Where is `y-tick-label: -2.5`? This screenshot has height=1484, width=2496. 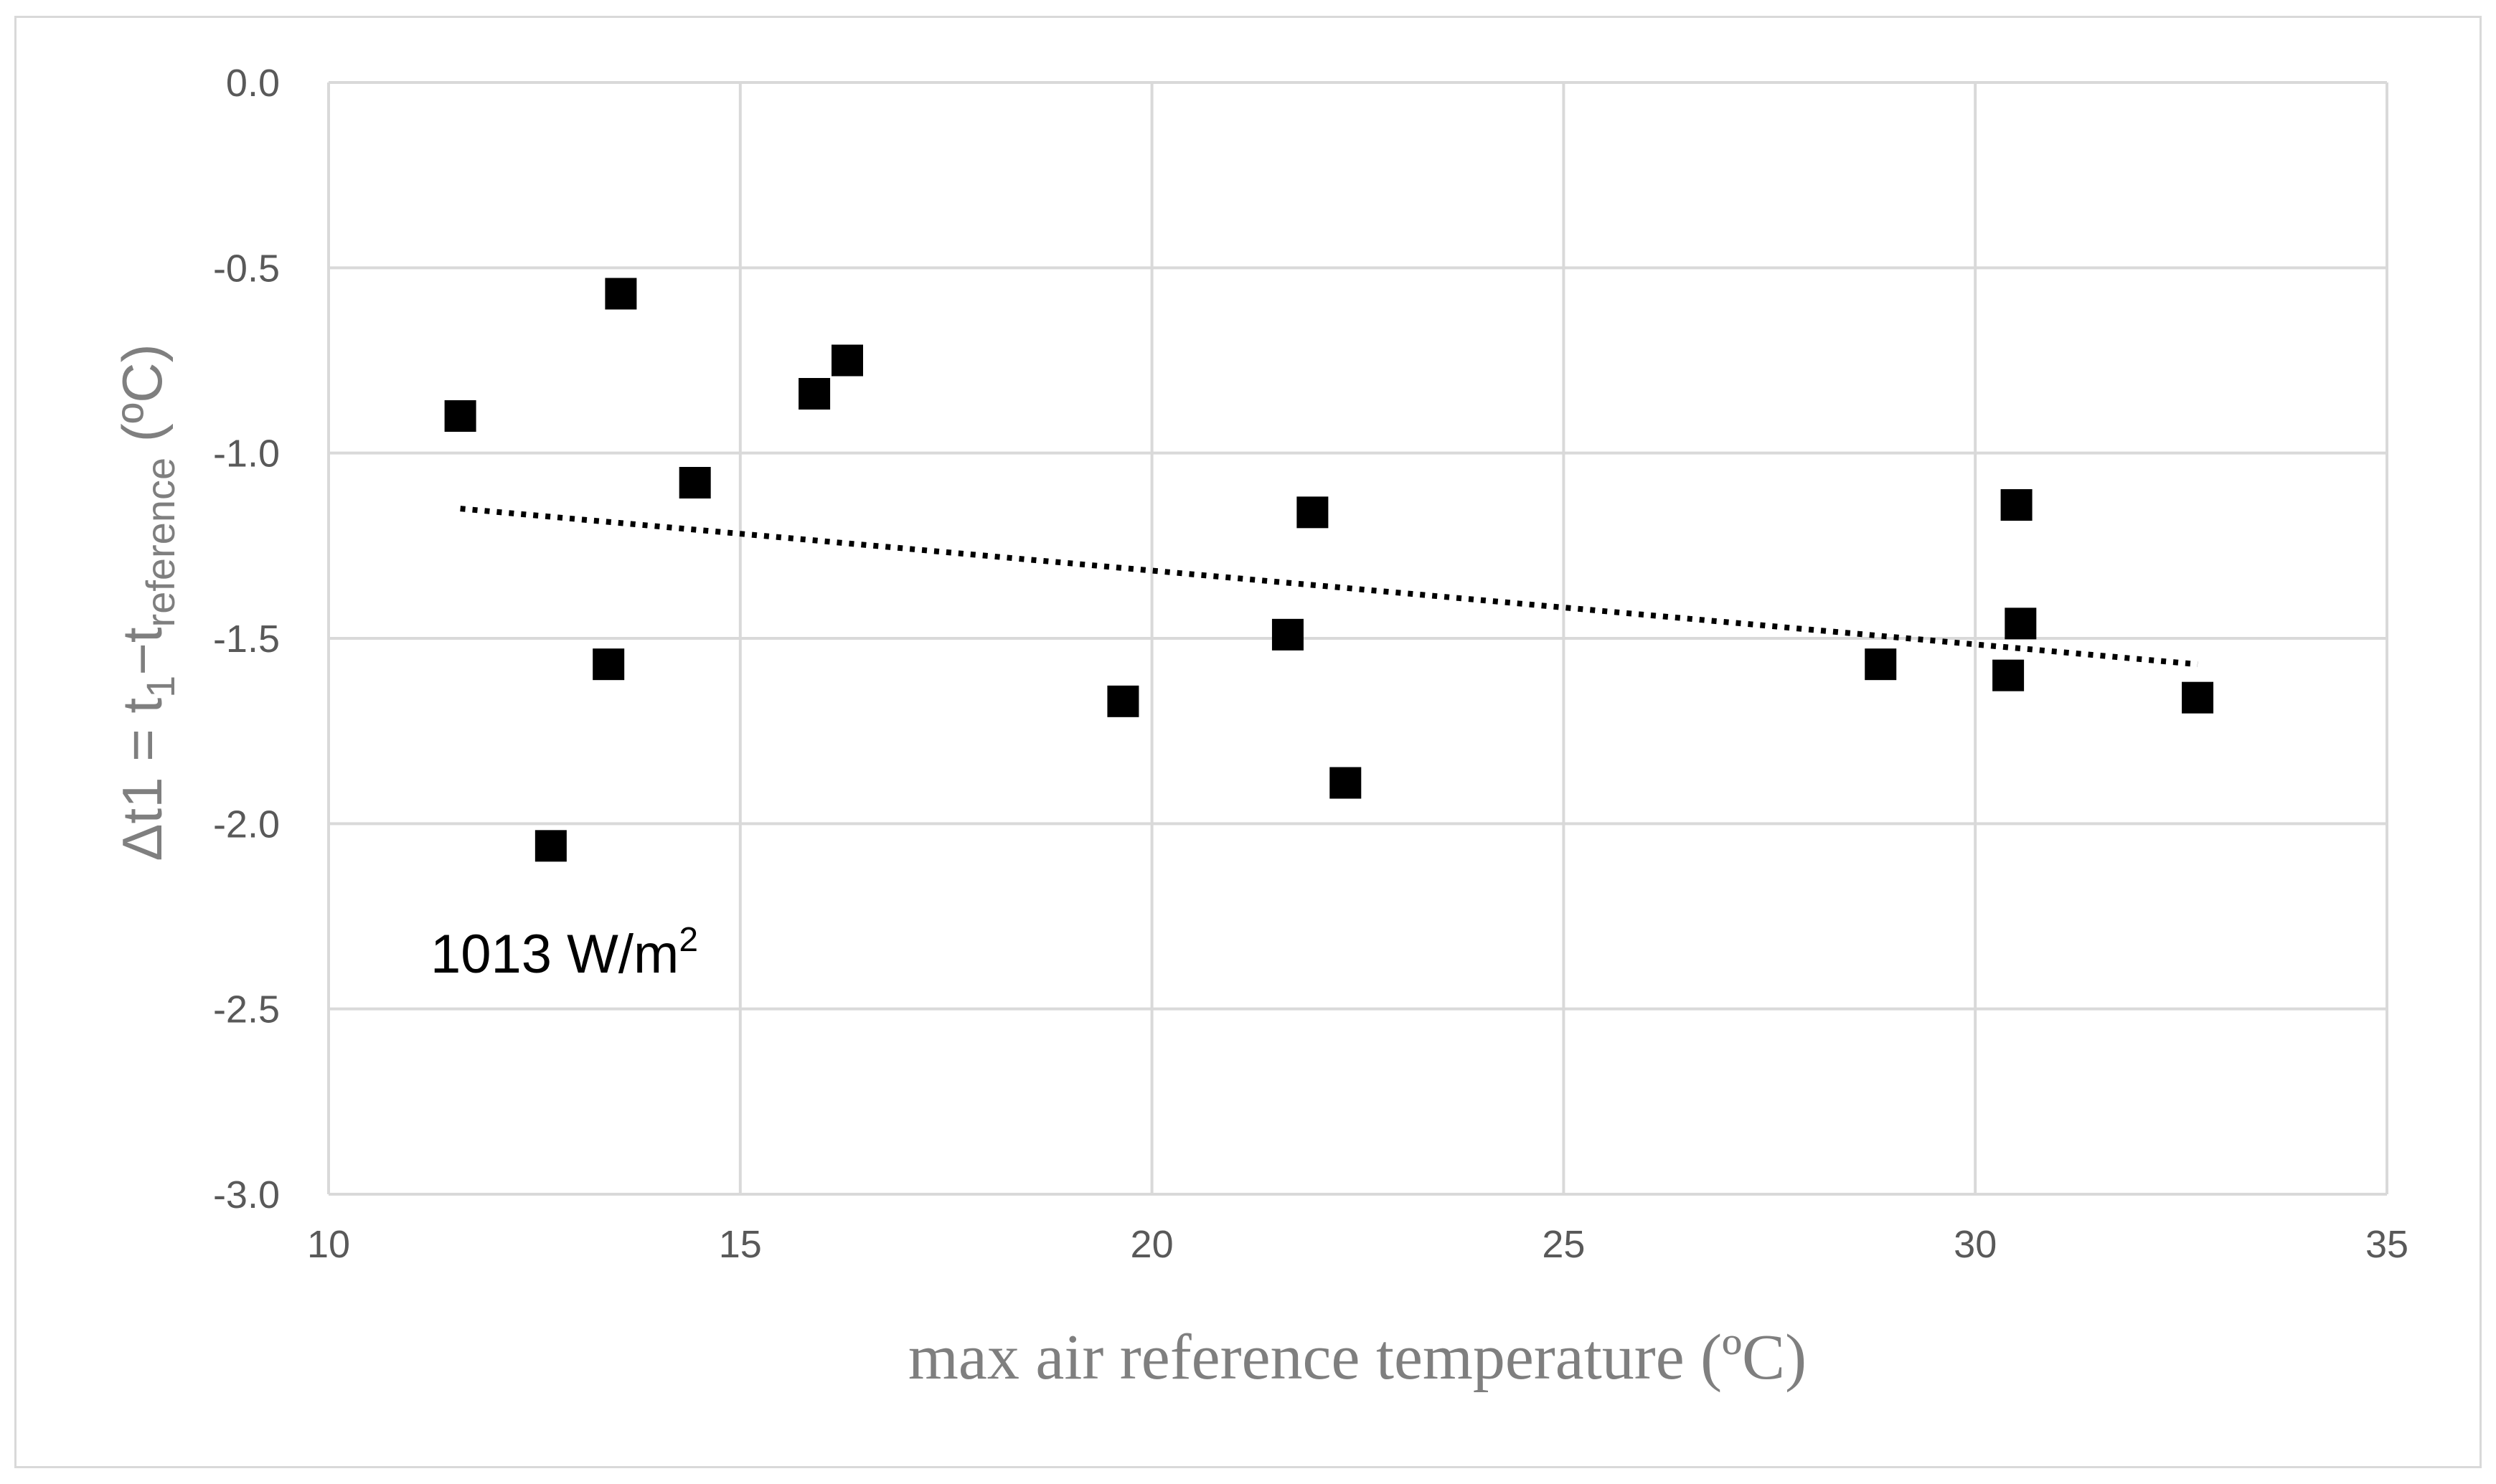
y-tick-label: -2.5 is located at coordinates (246, 1009).